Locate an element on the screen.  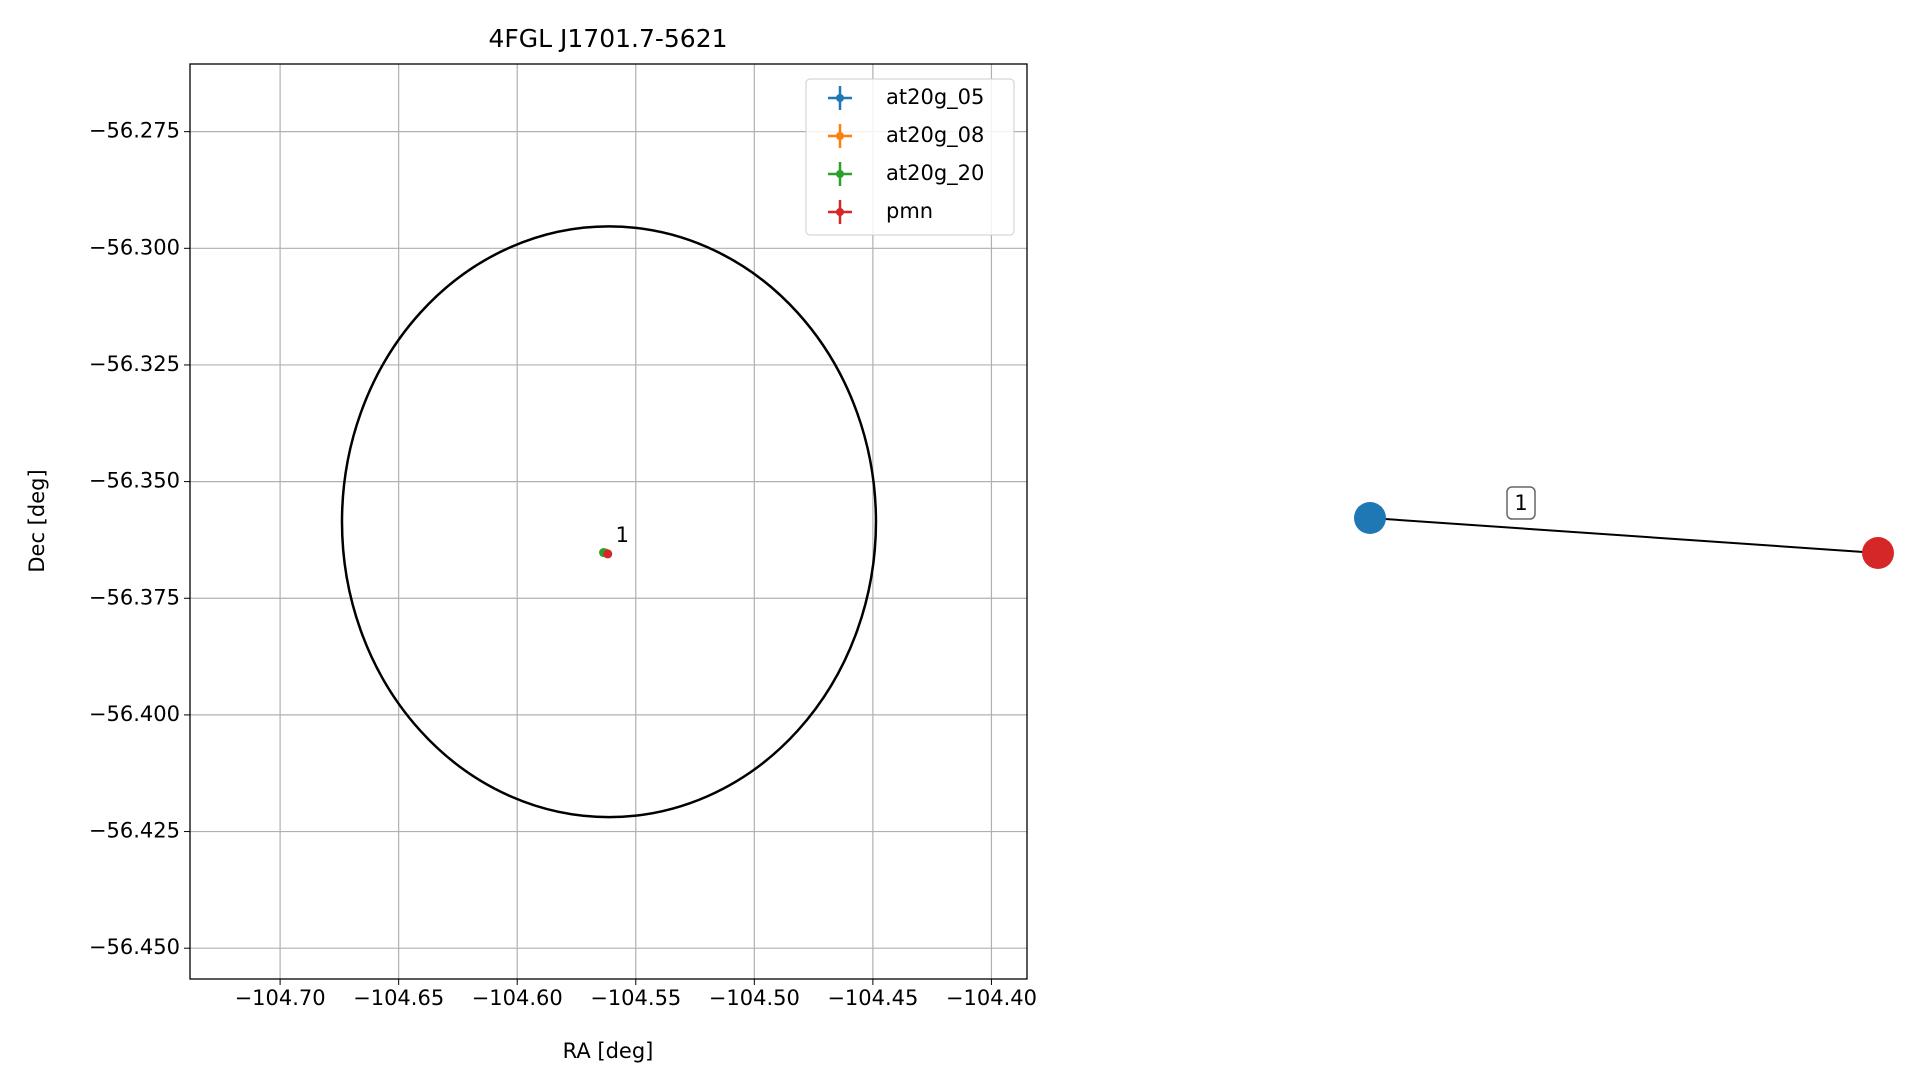
source-point is located at coordinates (608, 554).